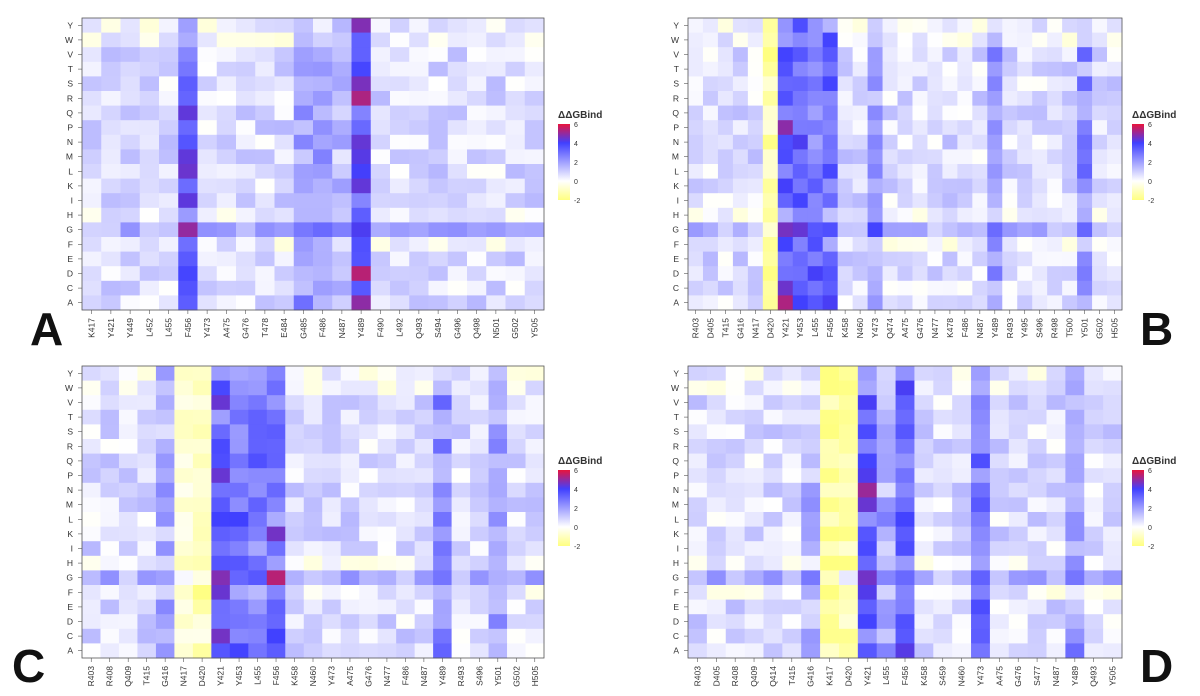  What do you see at coordinates (1075, 676) in the screenshot?
I see `x-tick-label: Y489` at bounding box center [1075, 676].